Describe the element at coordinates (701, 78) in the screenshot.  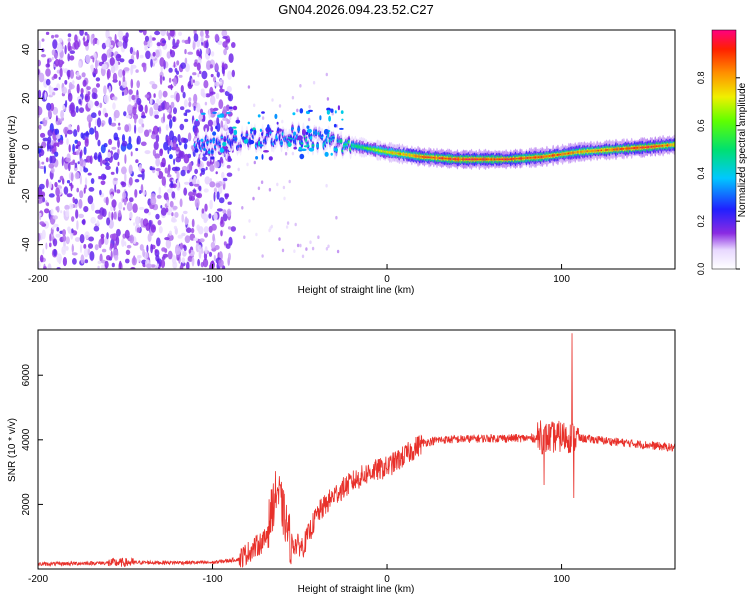
I see `colorbar-tick-label: 0.8` at that location.